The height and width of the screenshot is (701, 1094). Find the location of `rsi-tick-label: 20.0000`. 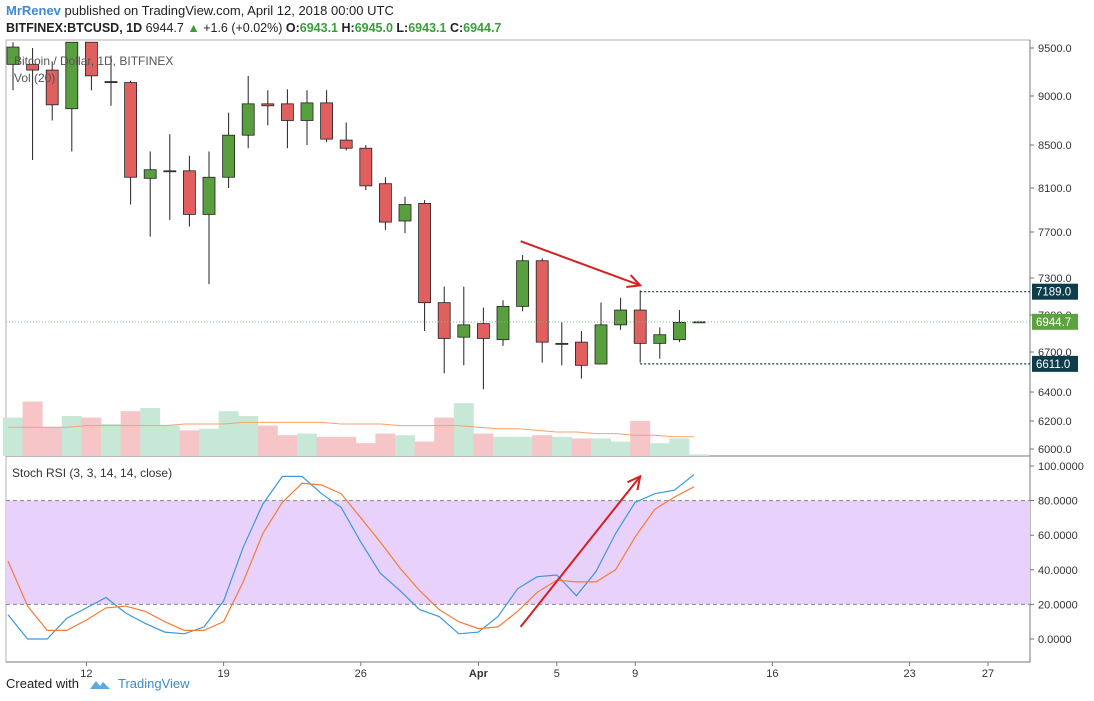

rsi-tick-label: 20.0000 is located at coordinates (1058, 605).